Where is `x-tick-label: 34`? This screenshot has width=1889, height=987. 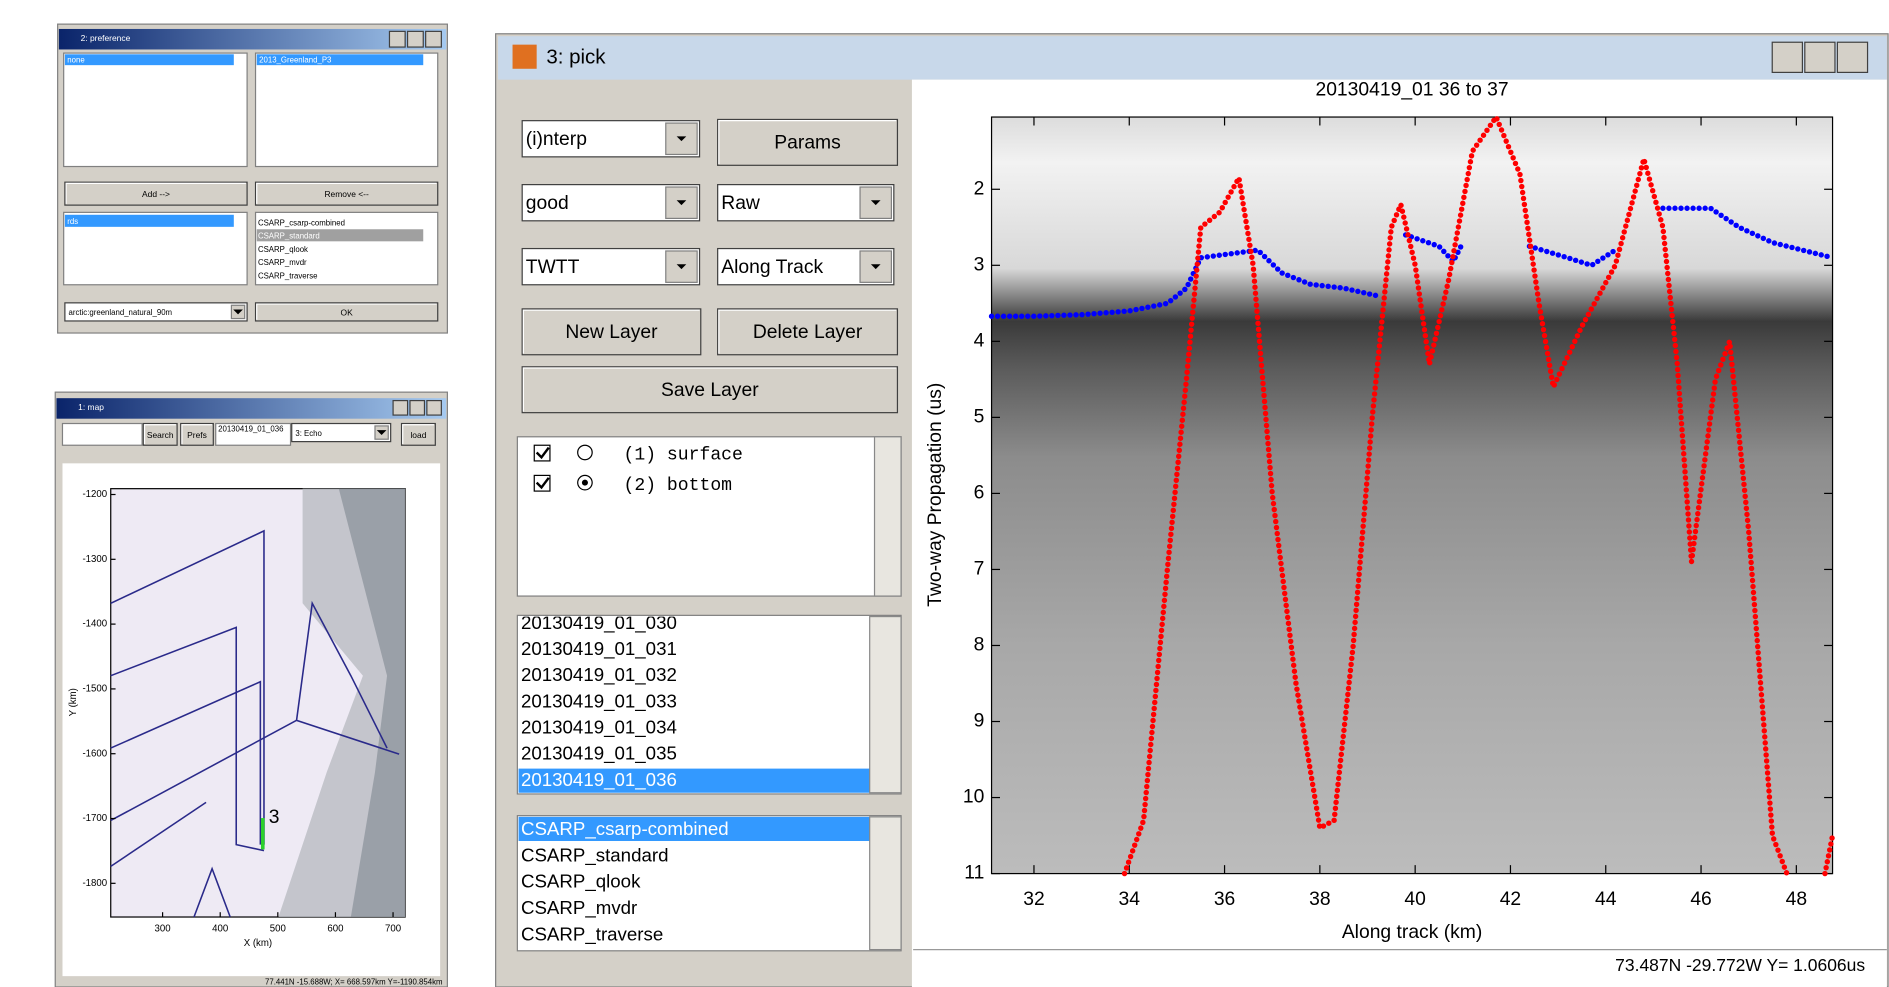 x-tick-label: 34 is located at coordinates (1130, 899).